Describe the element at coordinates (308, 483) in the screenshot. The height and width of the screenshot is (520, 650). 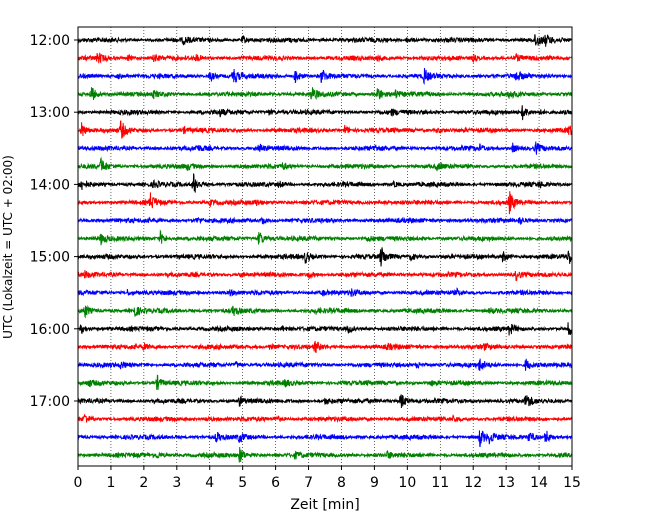
I see `x-tick-label: 7` at that location.